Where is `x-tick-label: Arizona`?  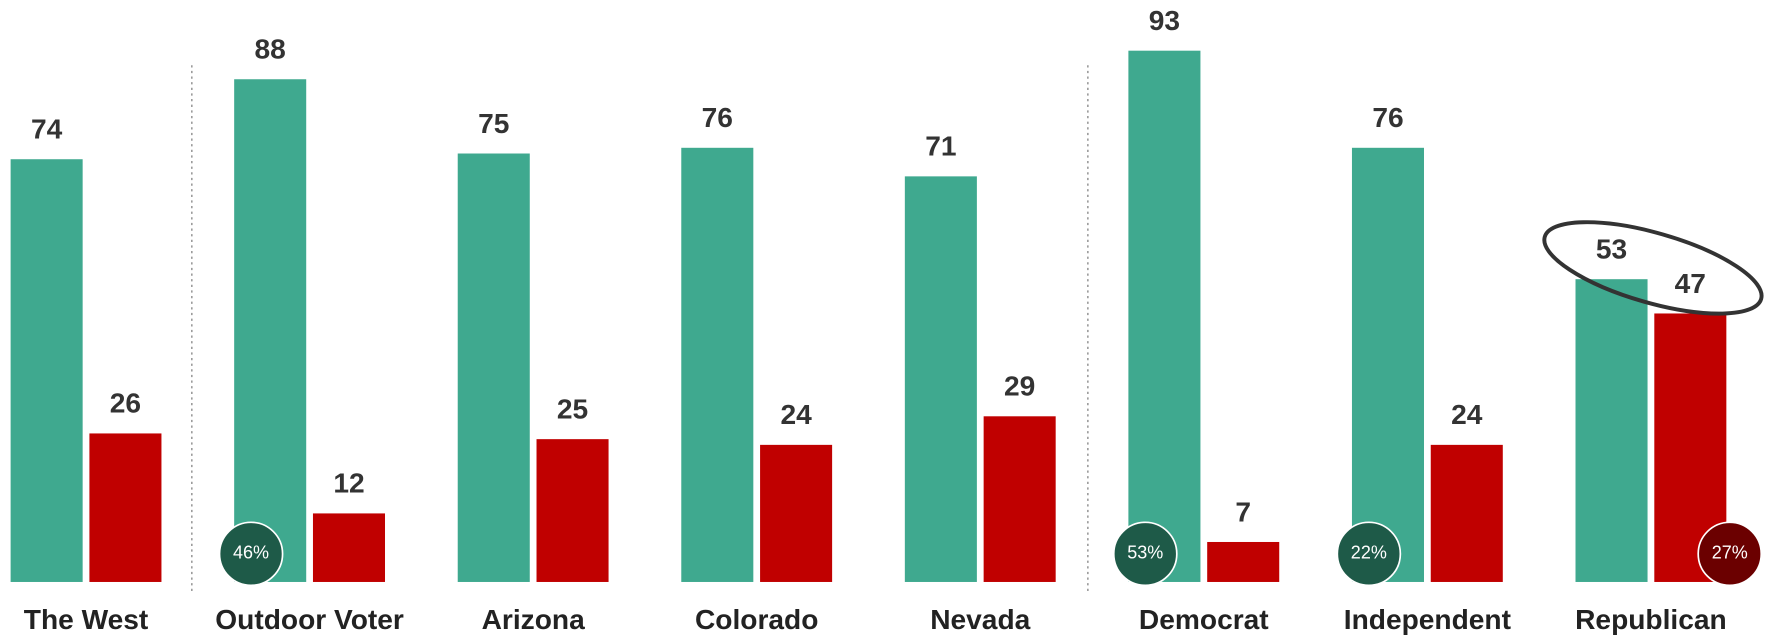
x-tick-label: Arizona is located at coordinates (533, 619).